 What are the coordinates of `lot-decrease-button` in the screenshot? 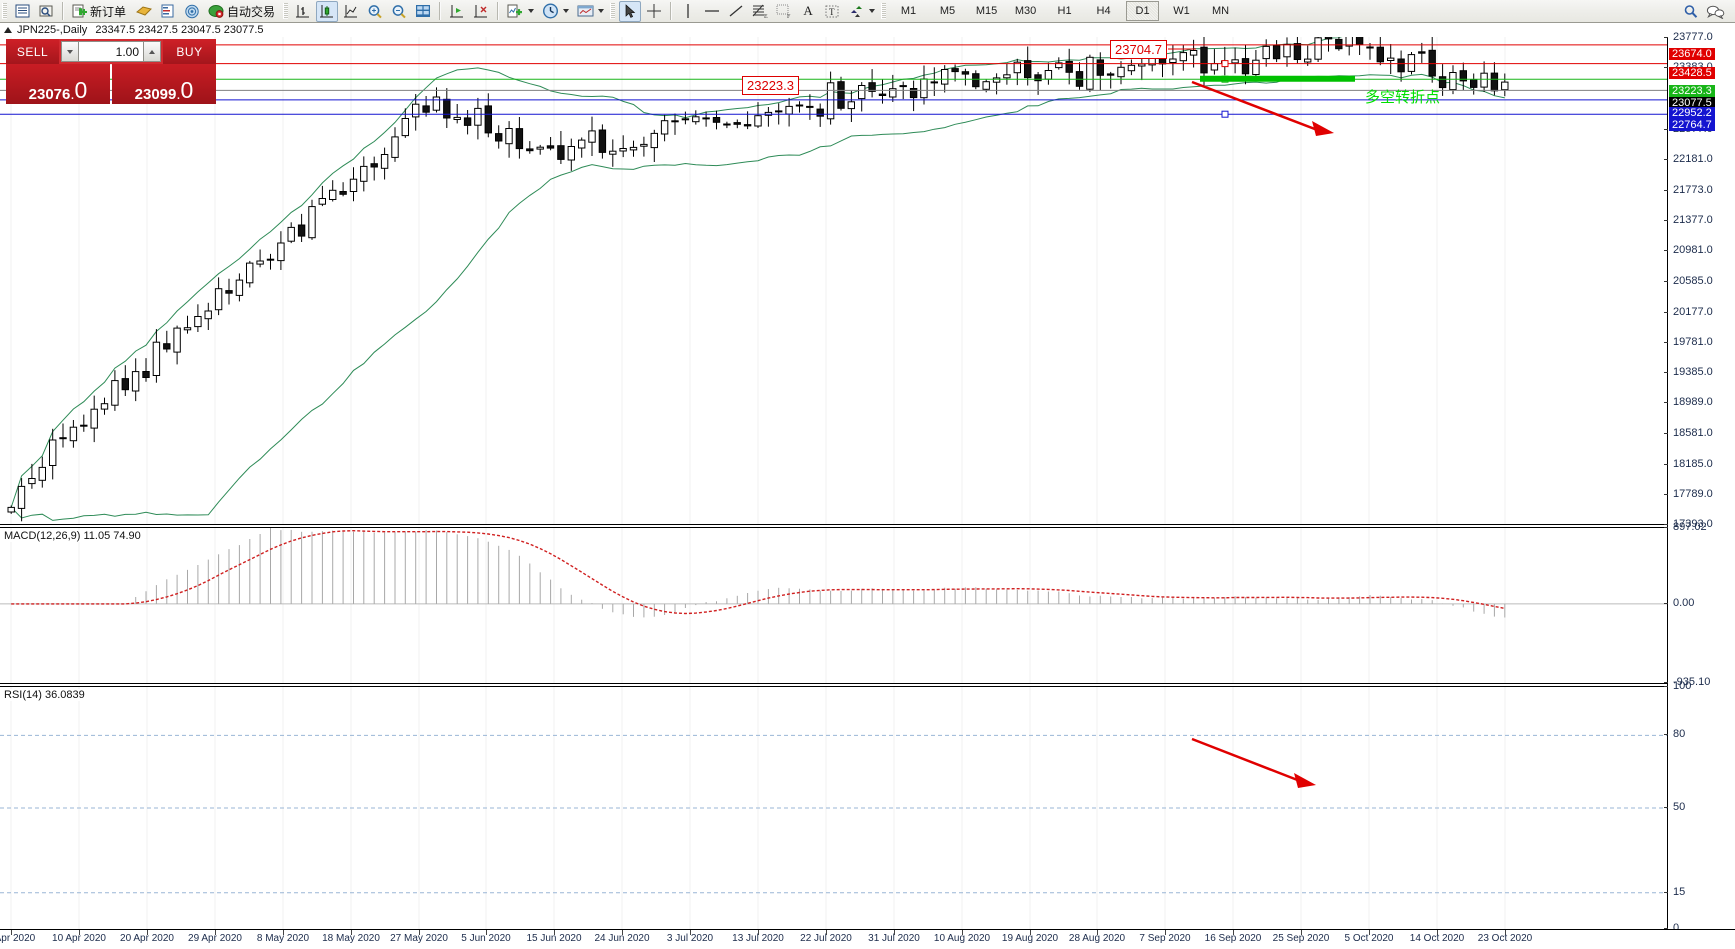 It's located at (70, 51).